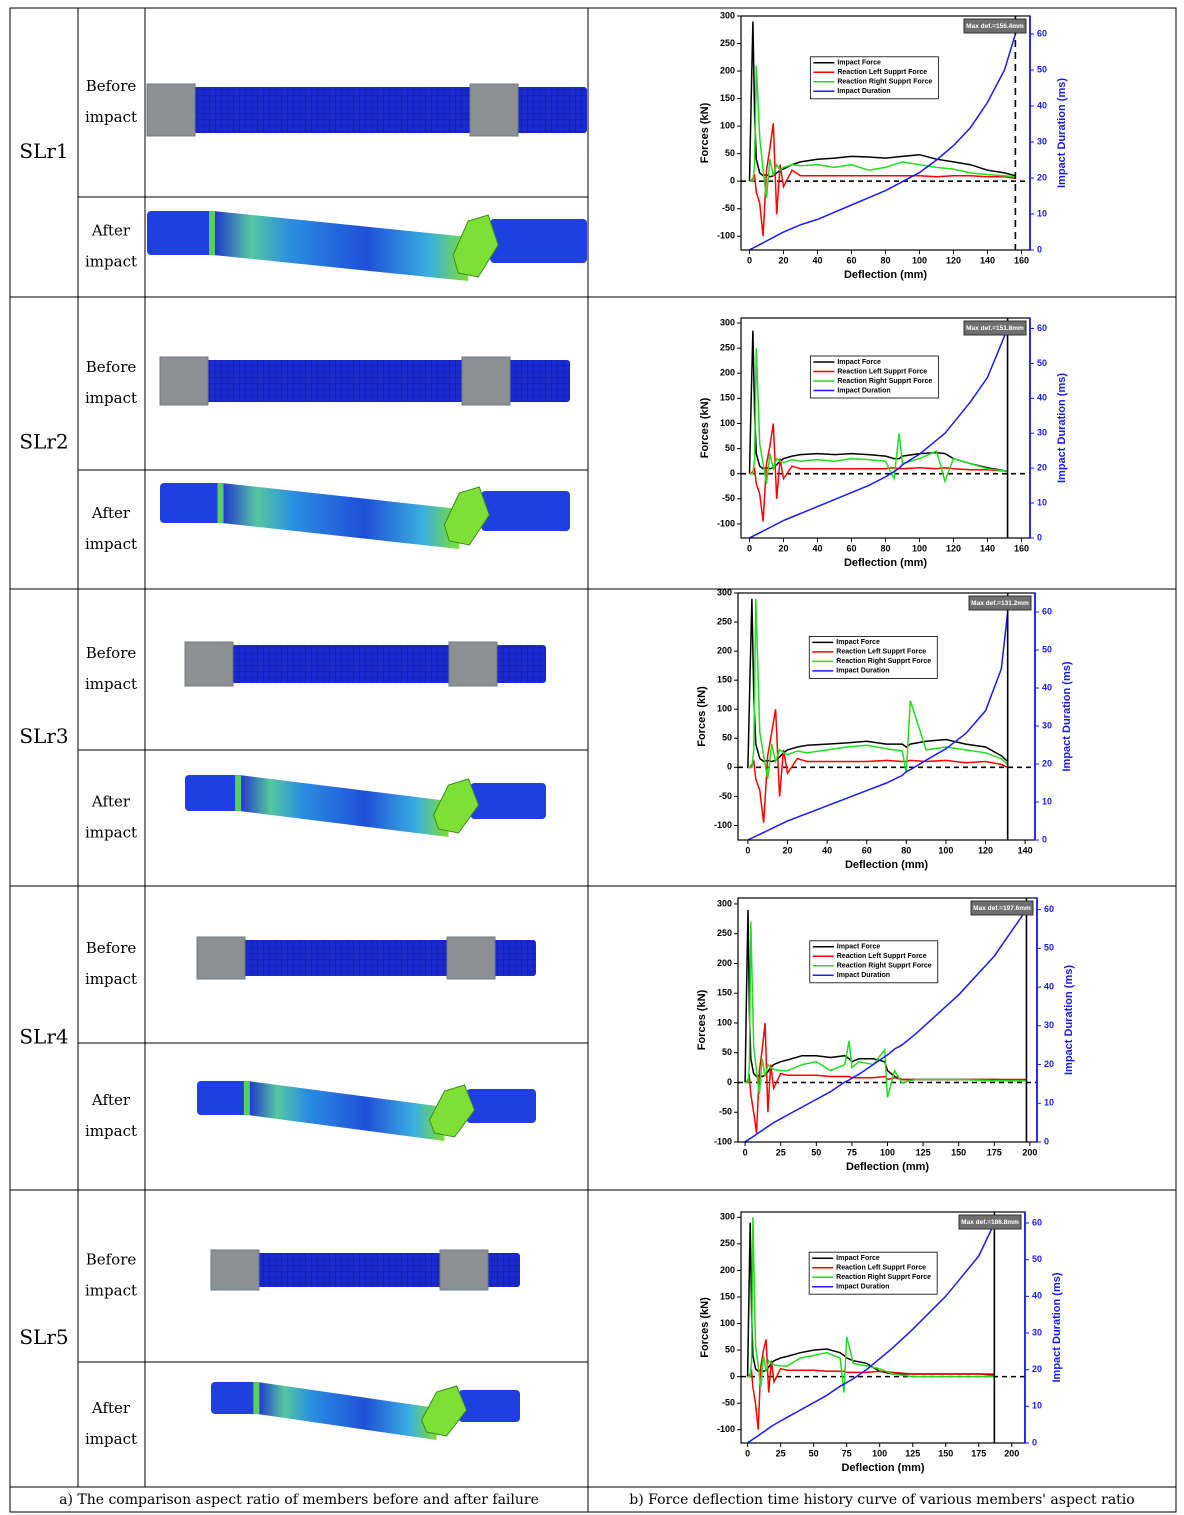 The width and height of the screenshot is (1184, 1515). I want to click on x-tick-label: 140, so click(987, 260).